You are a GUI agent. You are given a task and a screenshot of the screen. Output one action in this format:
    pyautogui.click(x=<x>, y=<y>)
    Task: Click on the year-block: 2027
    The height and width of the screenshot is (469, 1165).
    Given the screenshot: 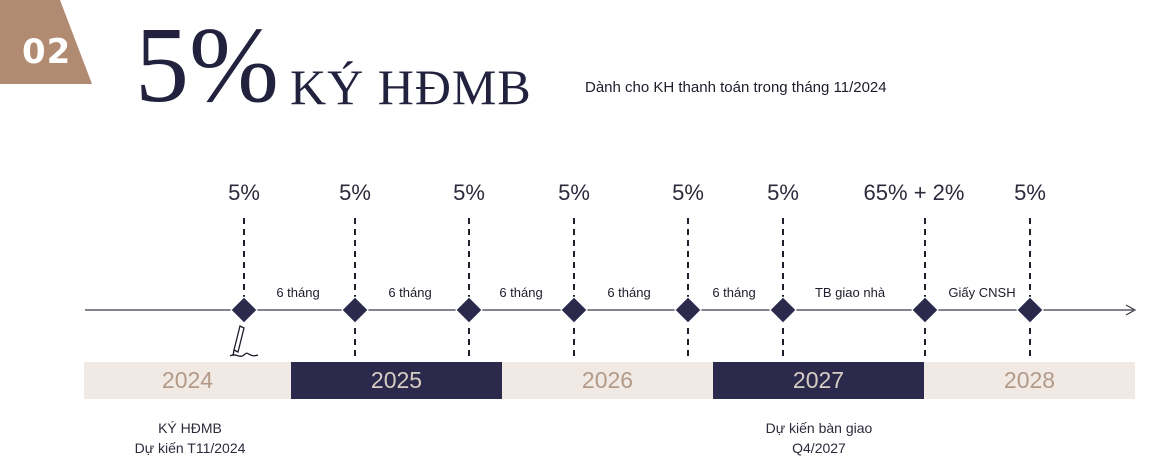 What is the action you would take?
    pyautogui.click(x=818, y=380)
    